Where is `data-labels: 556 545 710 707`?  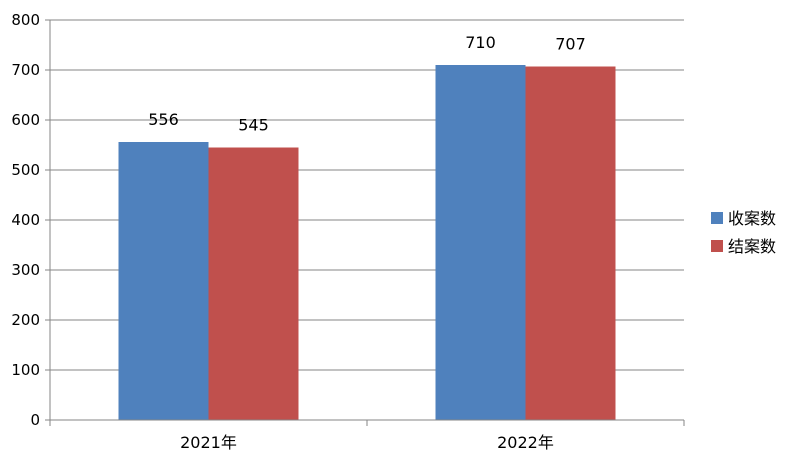
data-labels: 556 545 710 707 is located at coordinates (367, 84).